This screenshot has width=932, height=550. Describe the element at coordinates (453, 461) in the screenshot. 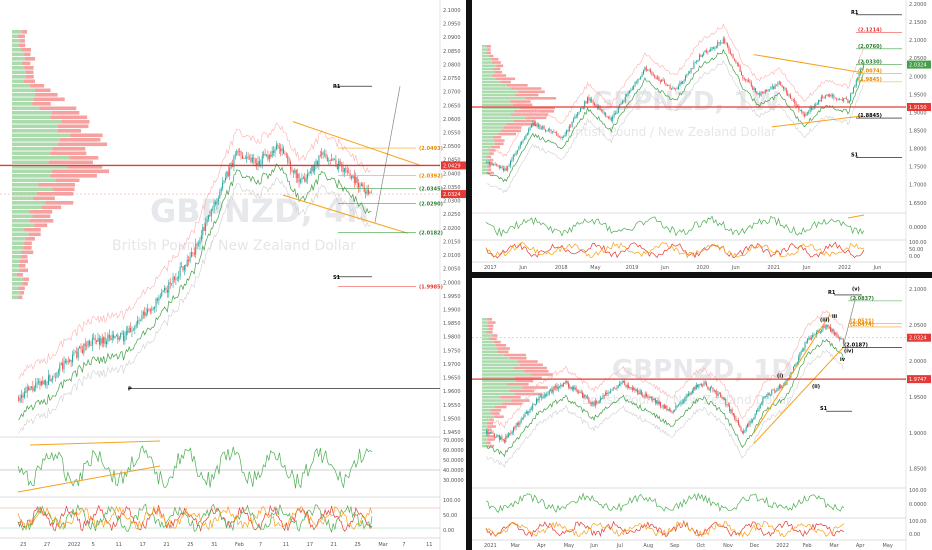

I see `chart-4h-osc-tick: 50.0000` at that location.